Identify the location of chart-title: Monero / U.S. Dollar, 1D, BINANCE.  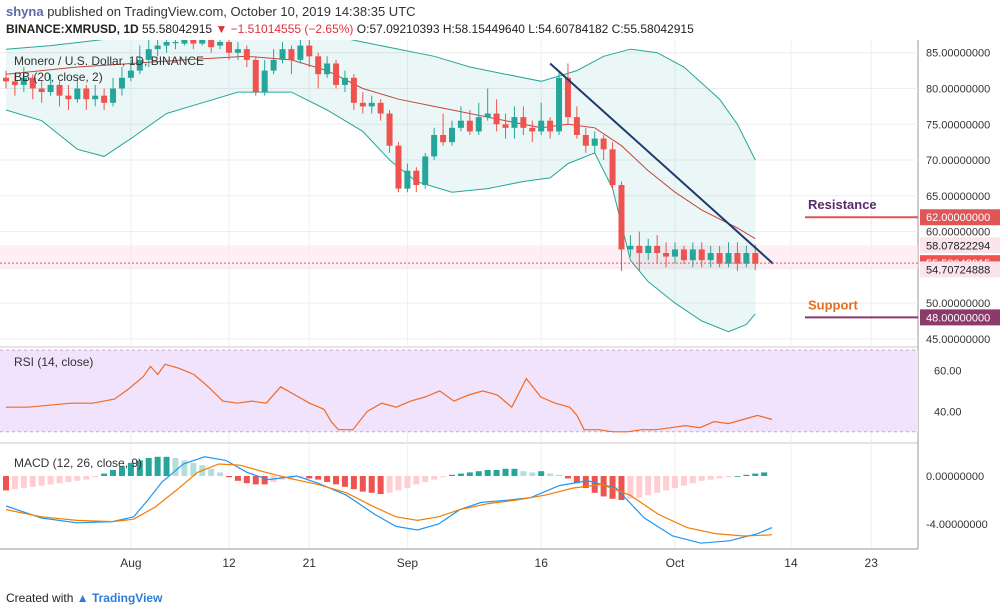
(109, 61).